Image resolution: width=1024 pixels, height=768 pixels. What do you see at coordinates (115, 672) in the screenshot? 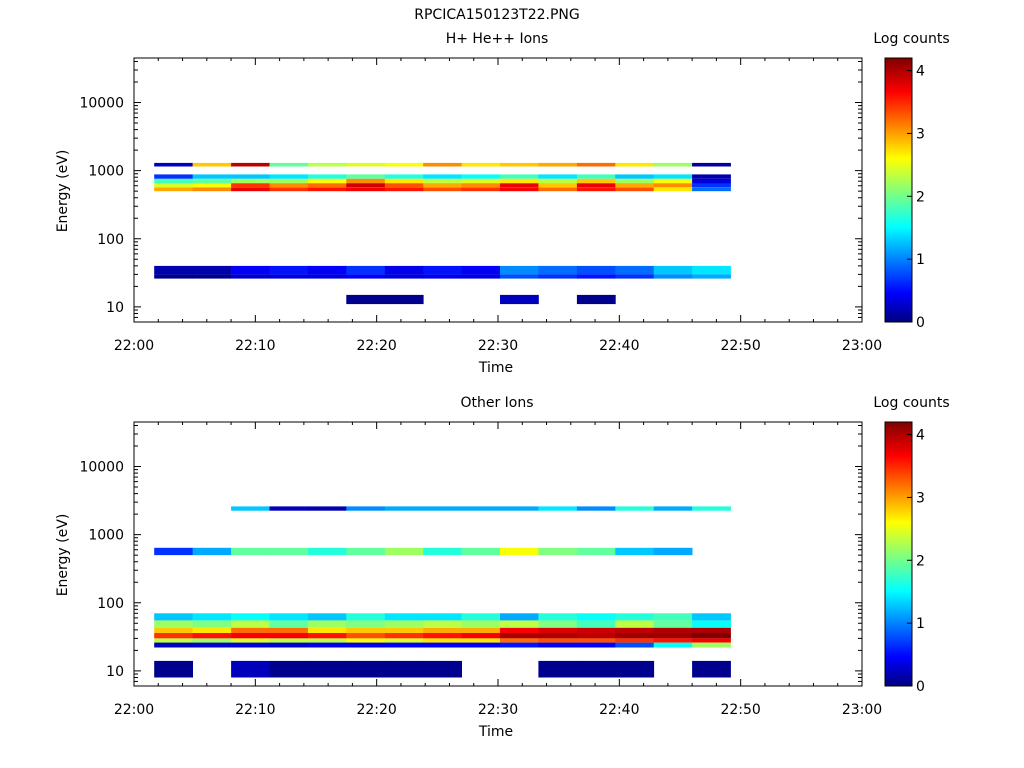
I see `y-tick-label: 10` at bounding box center [115, 672].